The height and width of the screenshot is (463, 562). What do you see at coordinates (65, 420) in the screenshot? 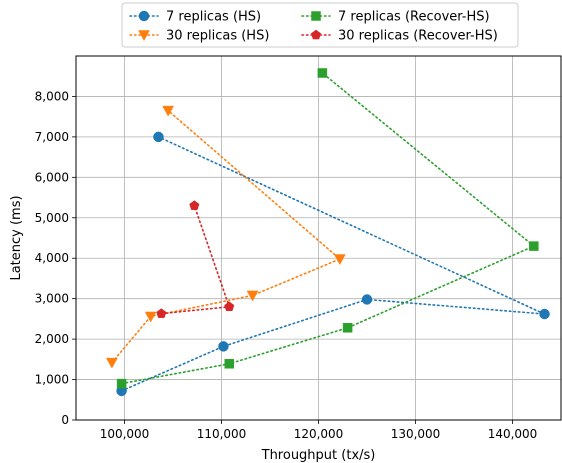
I see `y-tick-label: 0` at bounding box center [65, 420].